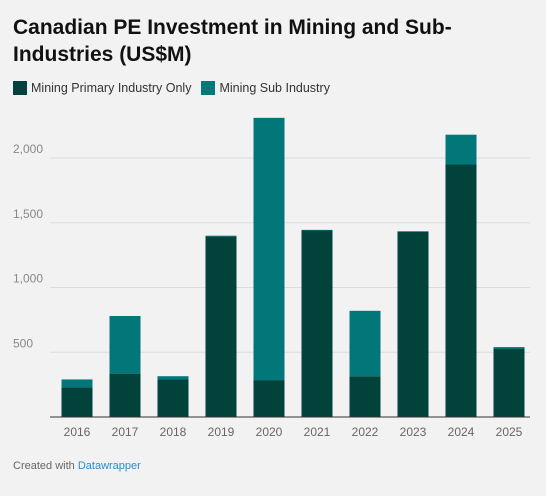 The image size is (546, 496). I want to click on bar-primary-2017, so click(125, 395).